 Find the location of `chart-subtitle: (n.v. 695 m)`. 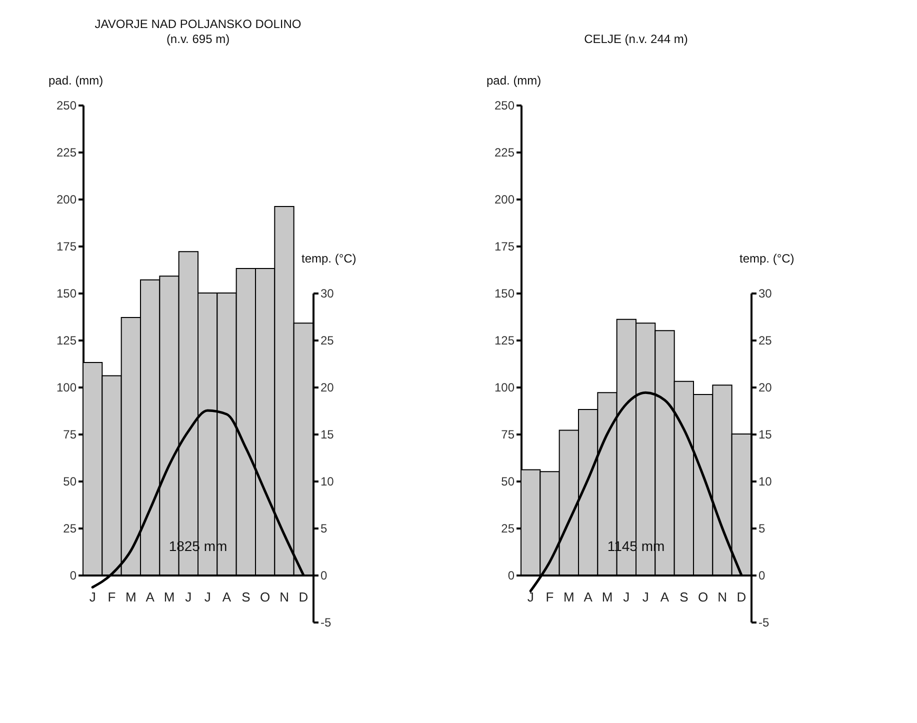

chart-subtitle: (n.v. 695 m) is located at coordinates (198, 39).